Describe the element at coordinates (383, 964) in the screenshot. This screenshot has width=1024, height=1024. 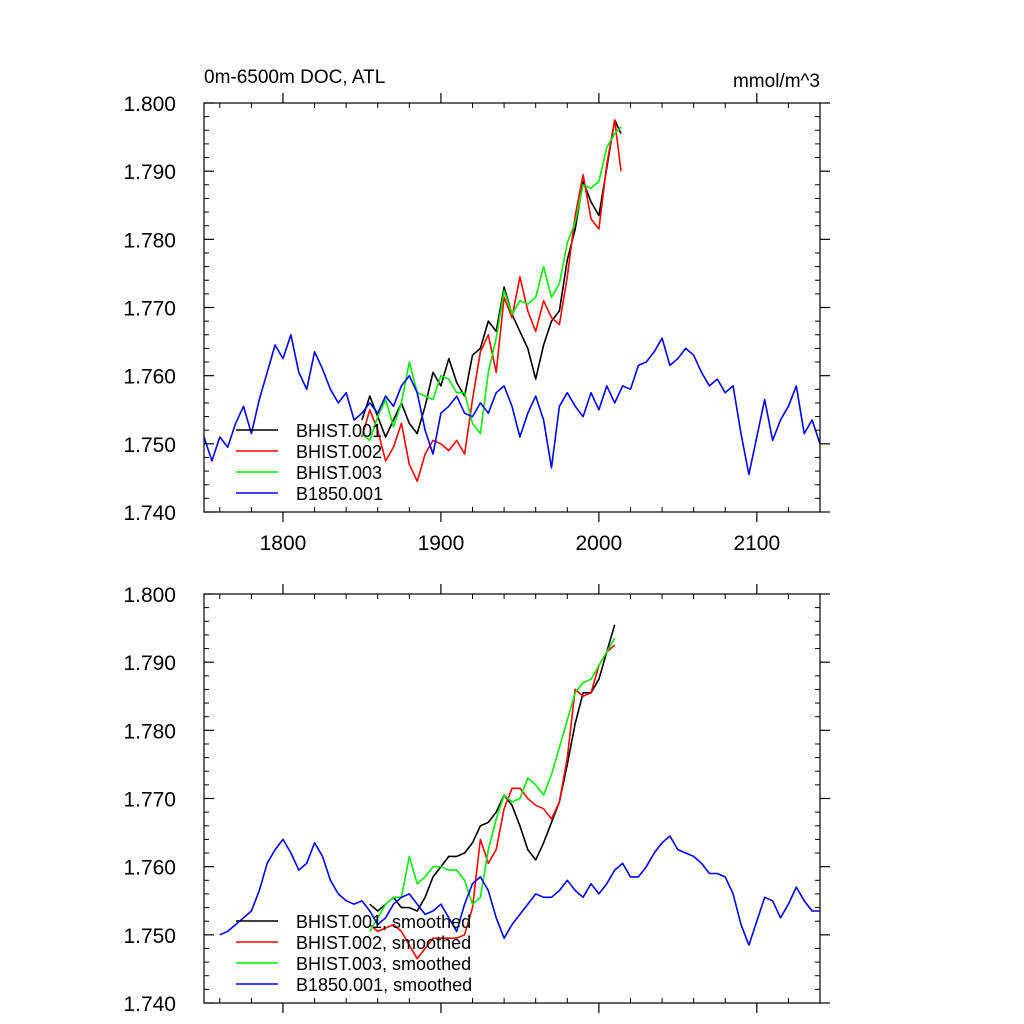
I see `legend-label: BHIST.003, smoothed` at that location.